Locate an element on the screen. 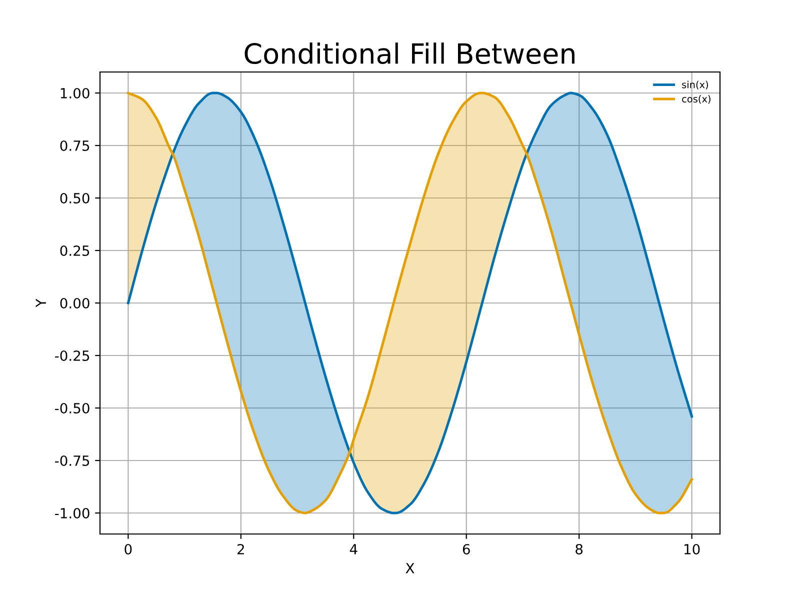  y-tick-label: -0.25 is located at coordinates (72, 355).